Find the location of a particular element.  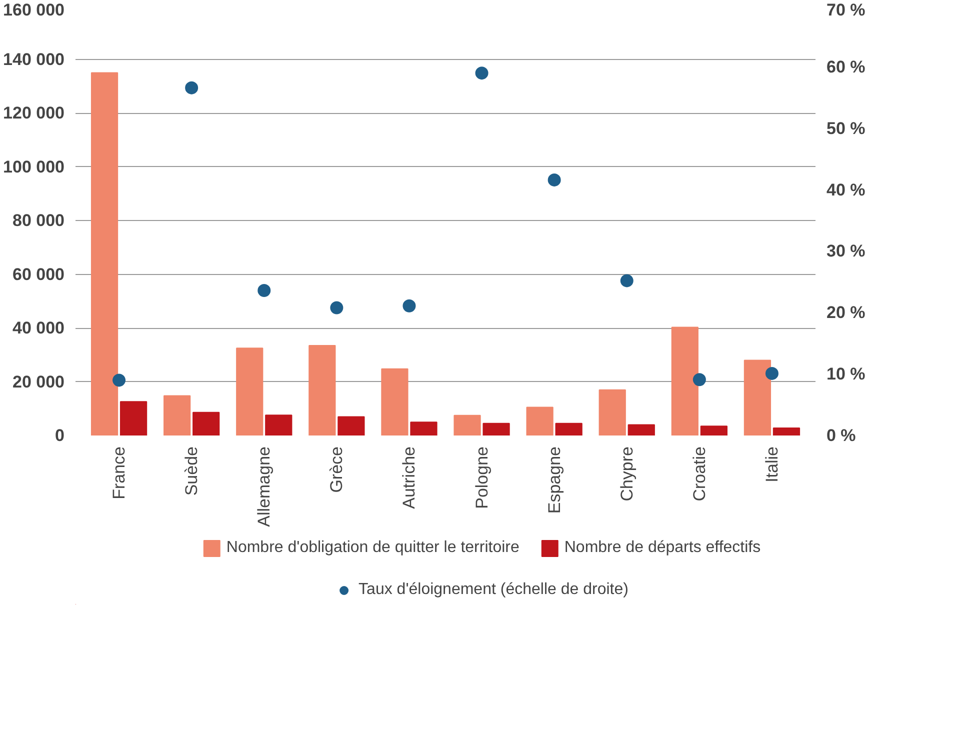

y-tick-label: 80 000 is located at coordinates (38, 220).